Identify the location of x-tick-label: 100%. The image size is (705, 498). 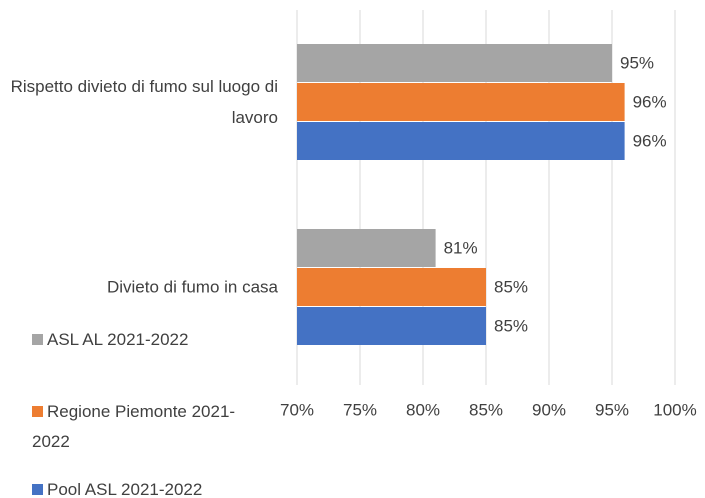
(674, 409).